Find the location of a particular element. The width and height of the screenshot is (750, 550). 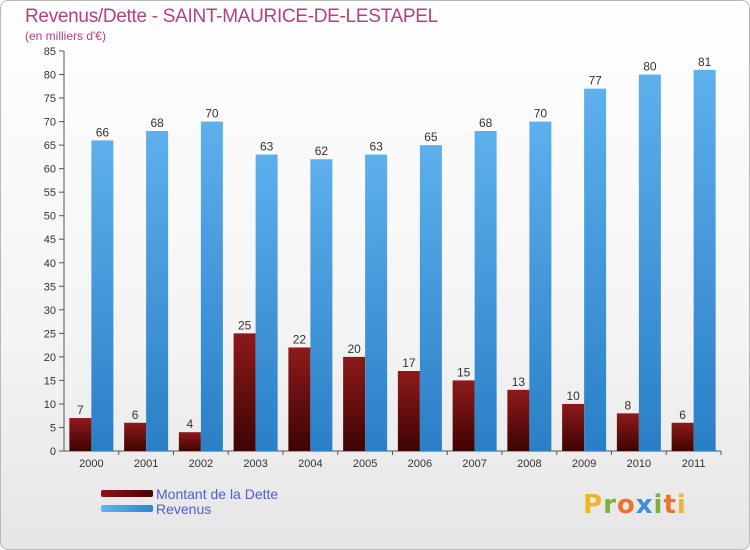

data-label-debt: 4 is located at coordinates (190, 424).